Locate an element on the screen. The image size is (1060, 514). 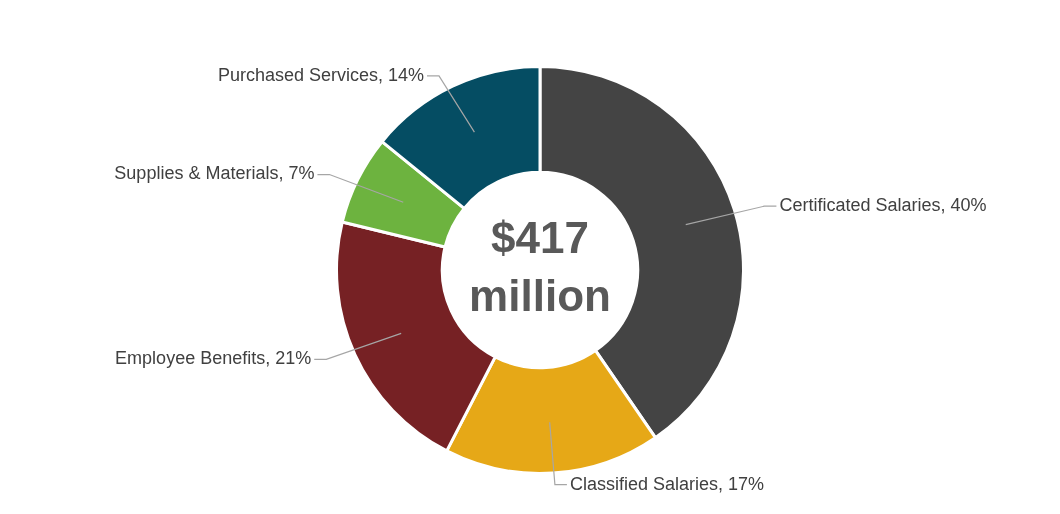
slice-label: Certificated Salaries, 40% is located at coordinates (883, 205).